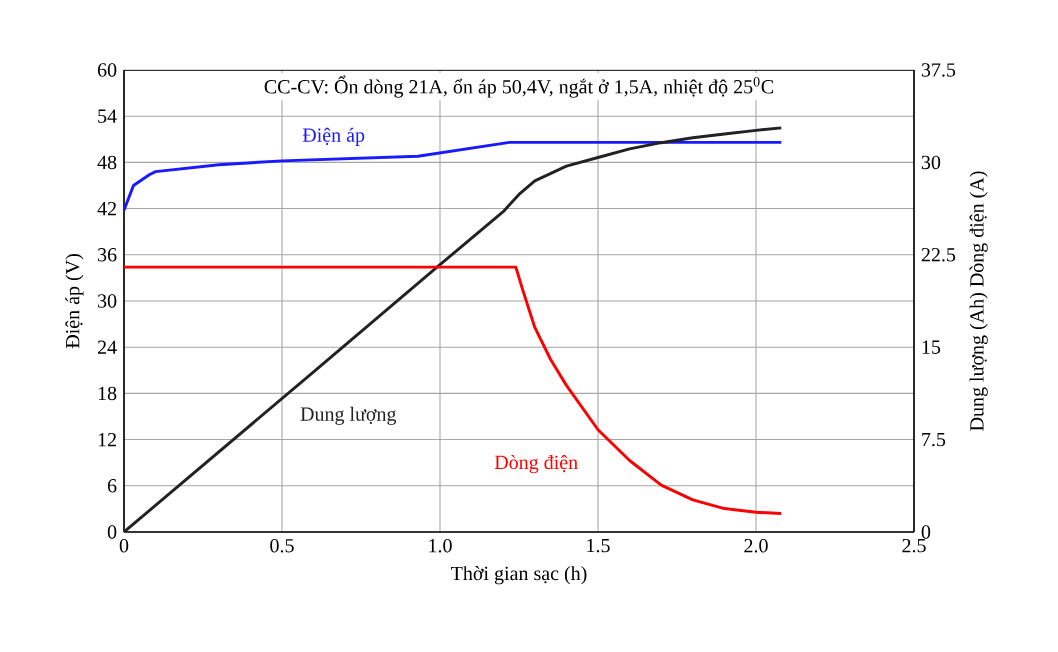  What do you see at coordinates (348, 415) in the screenshot?
I see `series-label: Dung lượng` at bounding box center [348, 415].